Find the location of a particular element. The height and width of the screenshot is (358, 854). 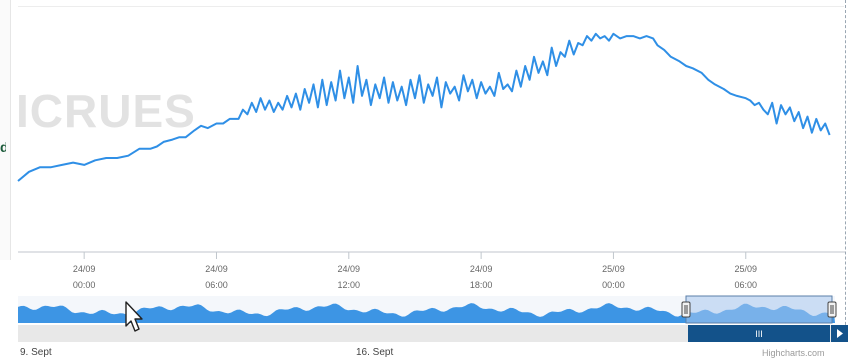

scrollbar-track is located at coordinates (425, 333).